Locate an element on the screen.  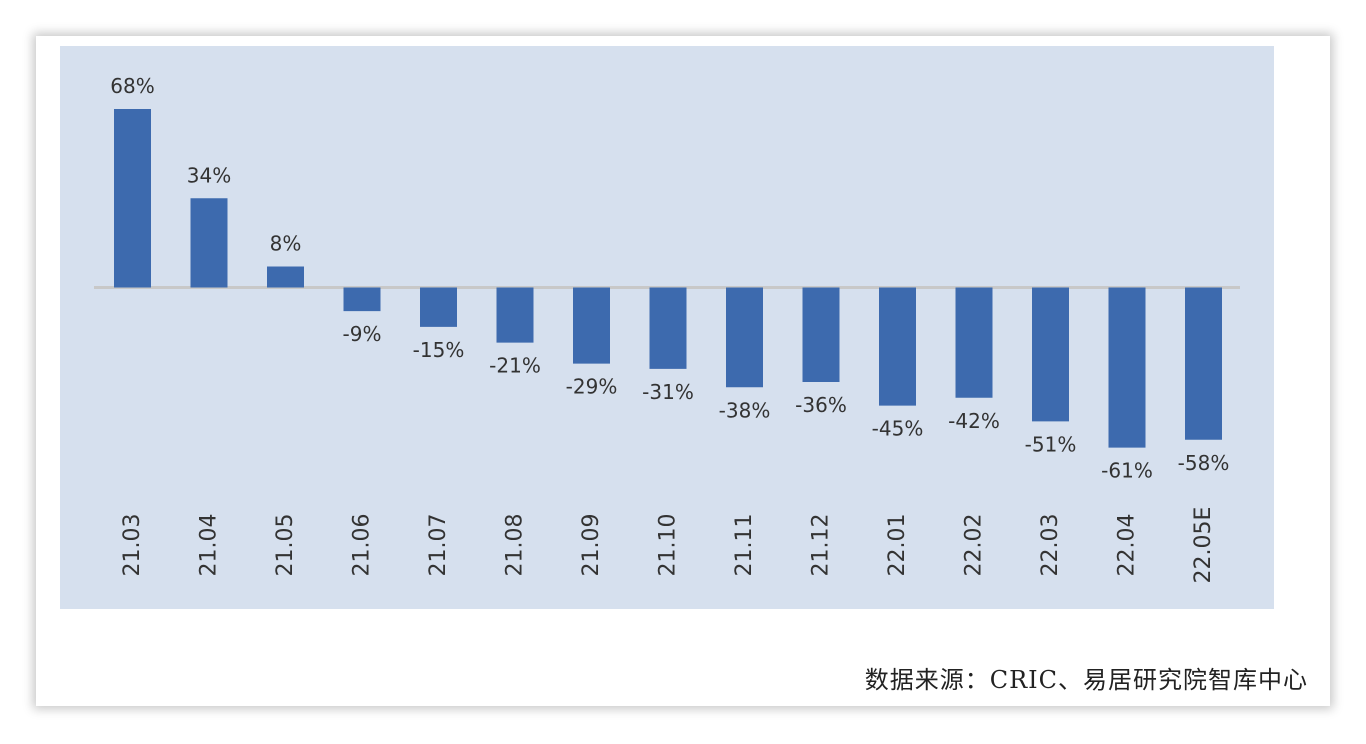
category-label: 22.02 is located at coordinates (974, 545).